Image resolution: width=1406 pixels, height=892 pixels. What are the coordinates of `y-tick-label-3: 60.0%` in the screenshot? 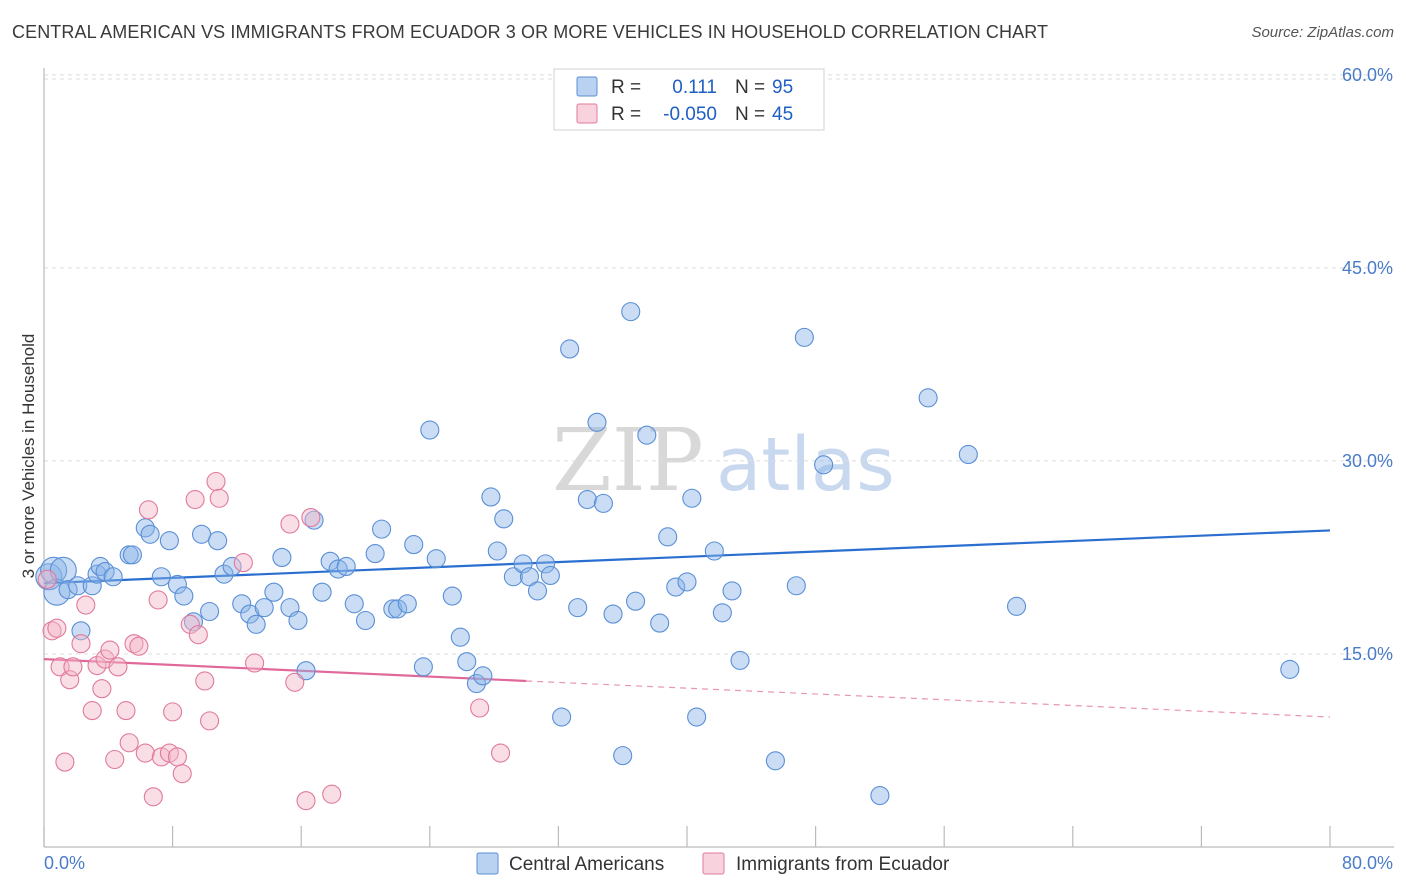 It's located at (1367, 75).